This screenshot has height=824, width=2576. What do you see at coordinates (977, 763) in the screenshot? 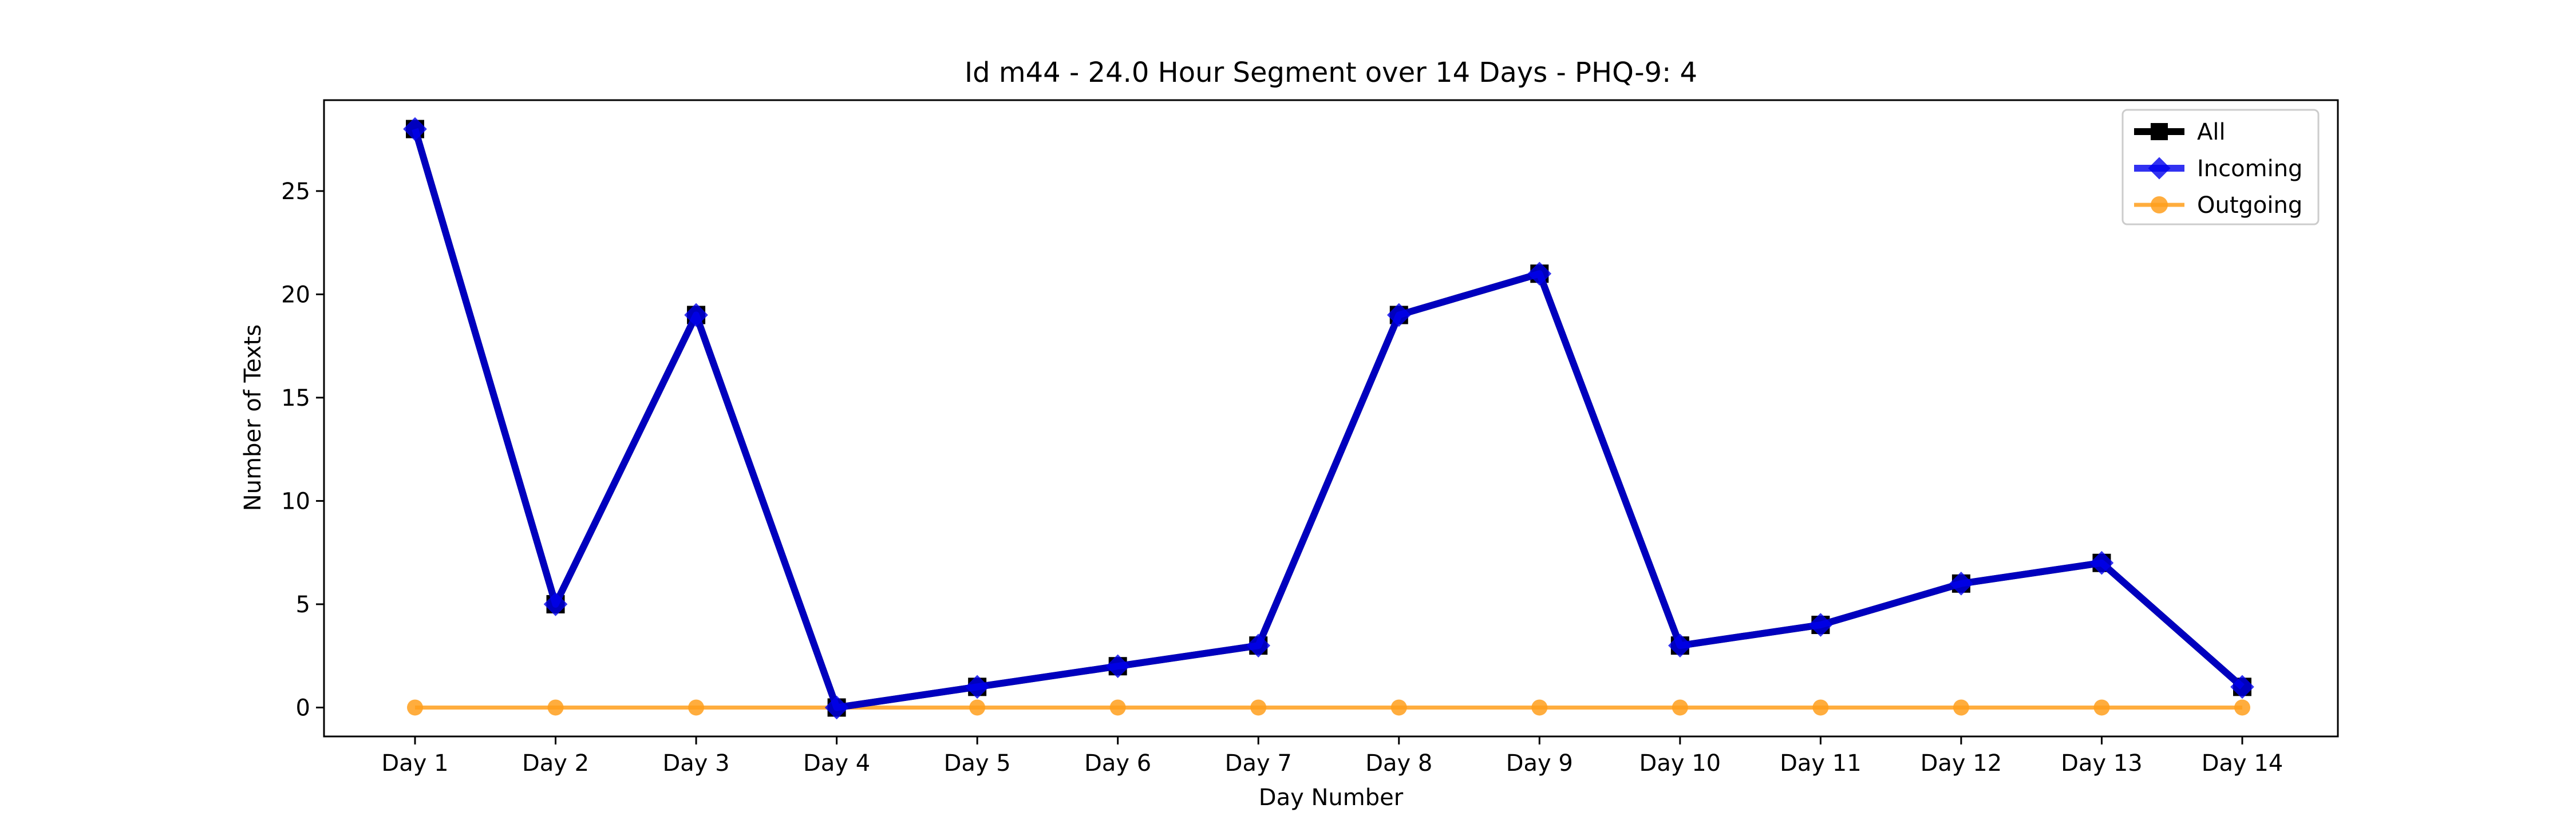
I see `x-tick-label: Day 5` at bounding box center [977, 763].